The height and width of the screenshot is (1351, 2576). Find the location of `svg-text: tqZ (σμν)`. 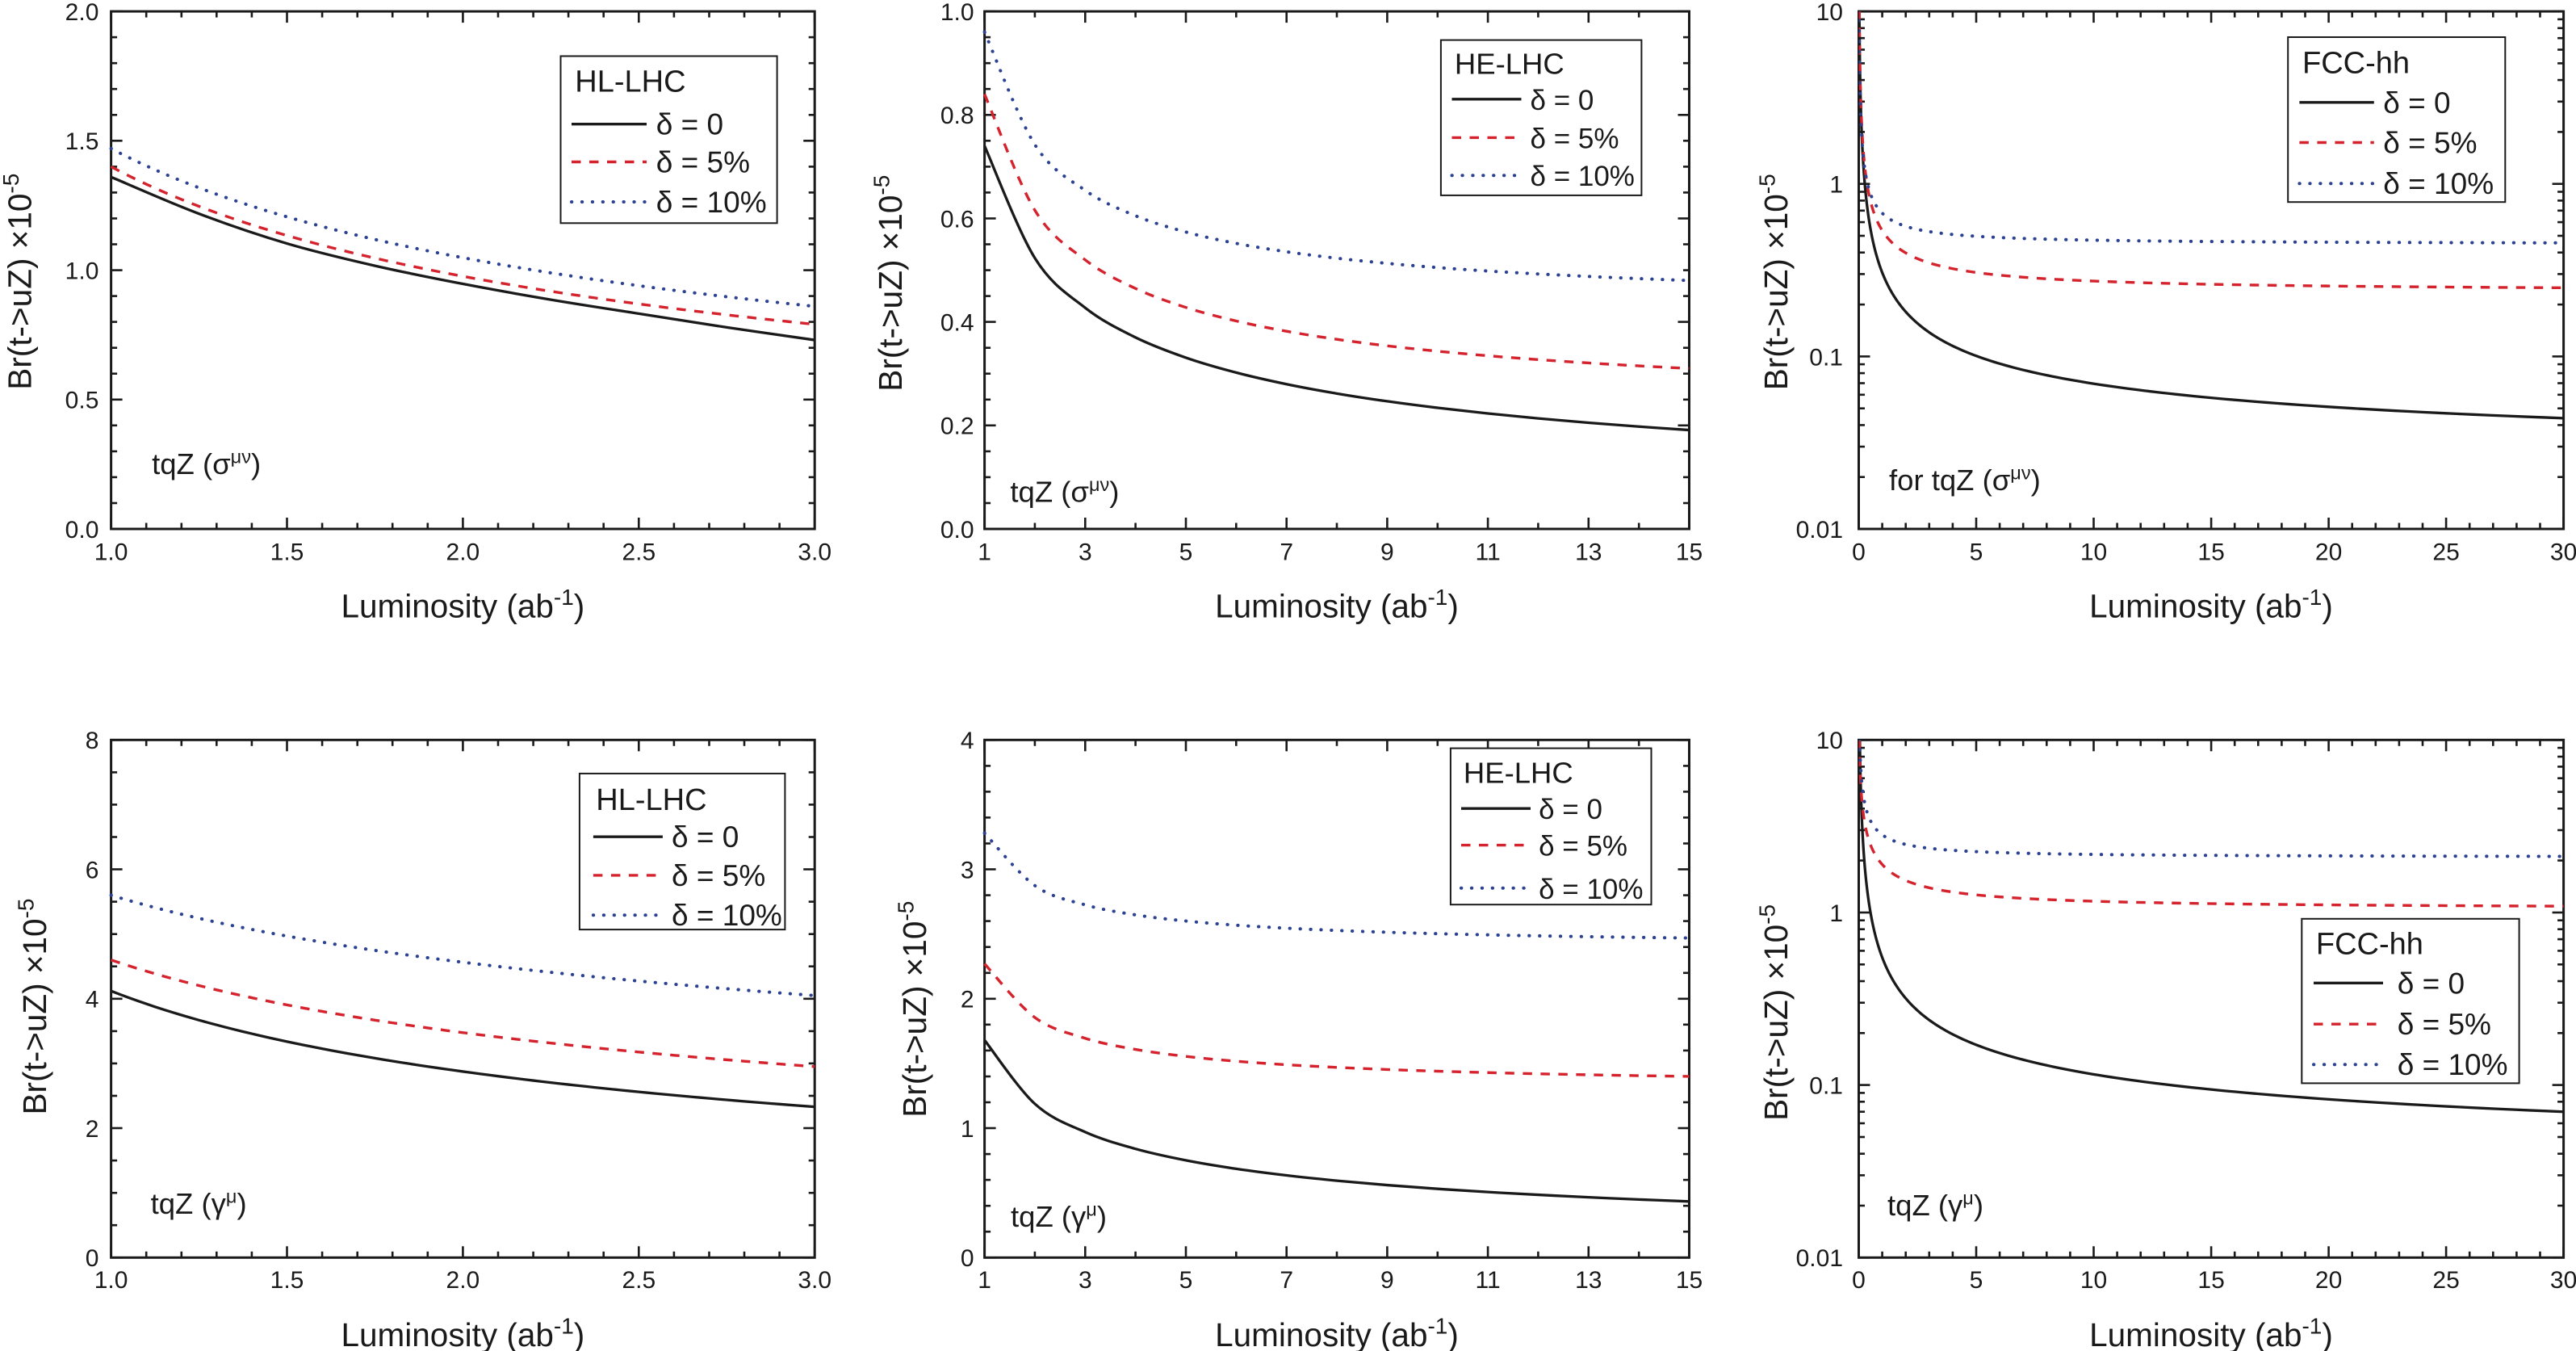

svg-text: tqZ (σμν) is located at coordinates (1064, 492).